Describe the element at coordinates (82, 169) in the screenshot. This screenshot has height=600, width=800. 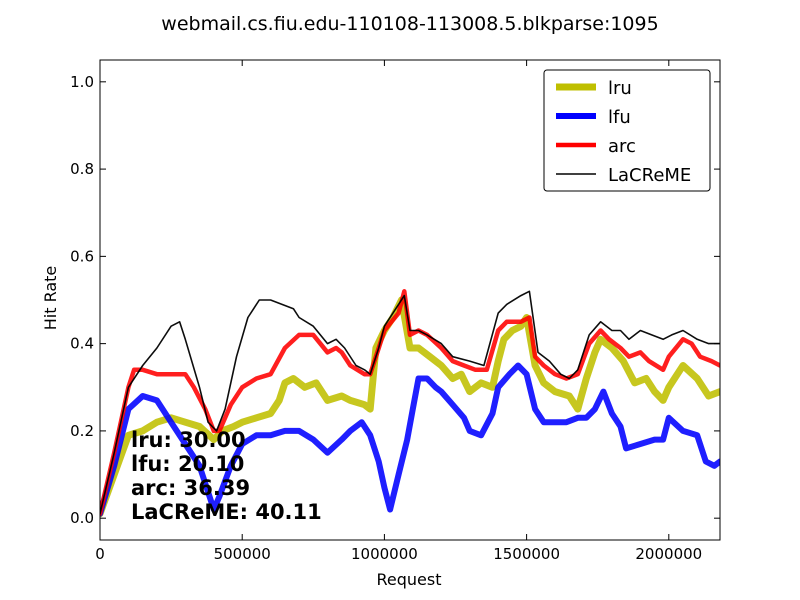
I see `y-tick-label: 0.8` at that location.